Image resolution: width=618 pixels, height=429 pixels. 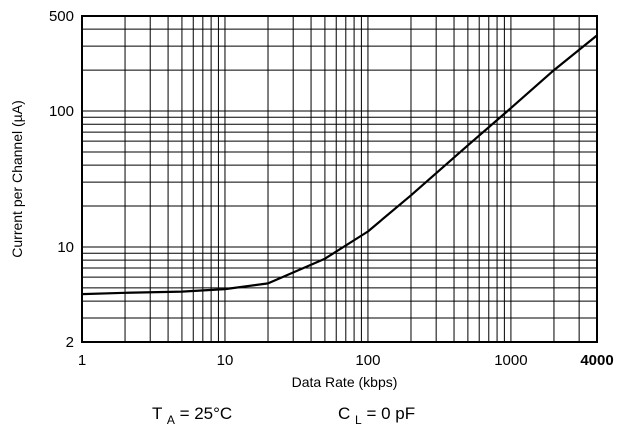 I want to click on x-axis-title: Data Rate (kbps), so click(x=345, y=382).